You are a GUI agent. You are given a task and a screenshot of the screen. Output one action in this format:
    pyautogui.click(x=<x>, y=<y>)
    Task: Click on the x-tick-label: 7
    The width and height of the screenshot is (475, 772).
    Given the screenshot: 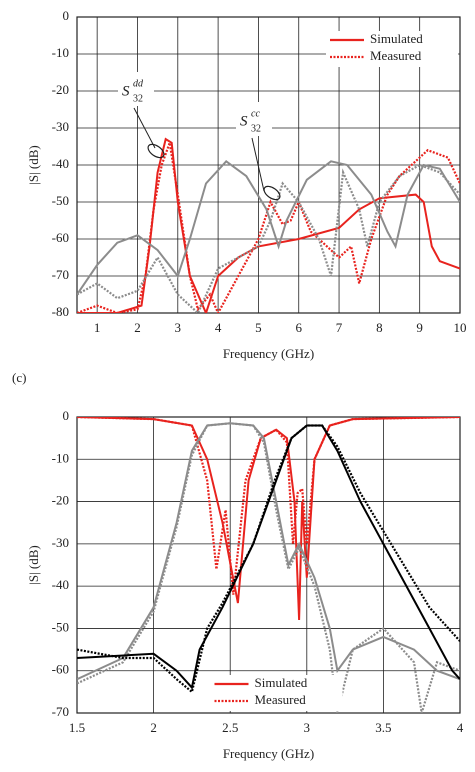 What is the action you would take?
    pyautogui.click(x=339, y=327)
    